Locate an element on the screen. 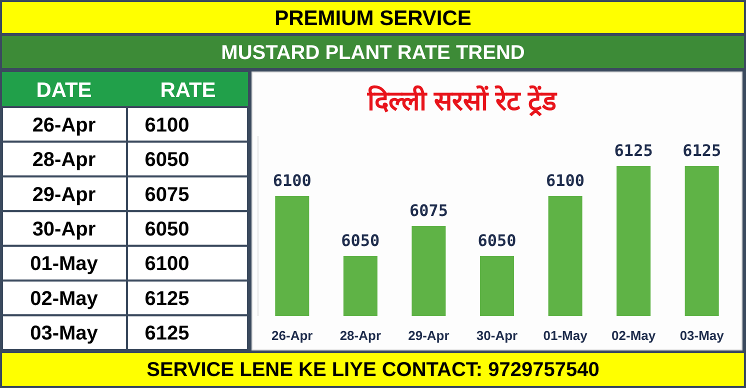  text: RATE is located at coordinates (188, 90).